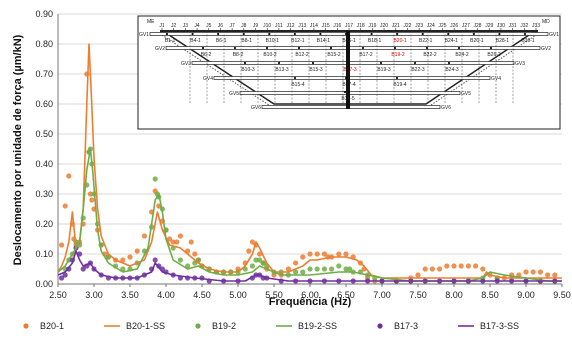 This screenshot has width=572, height=338. Describe the element at coordinates (520, 64) in the screenshot. I see `inset-girder-right-label: GV3` at that location.